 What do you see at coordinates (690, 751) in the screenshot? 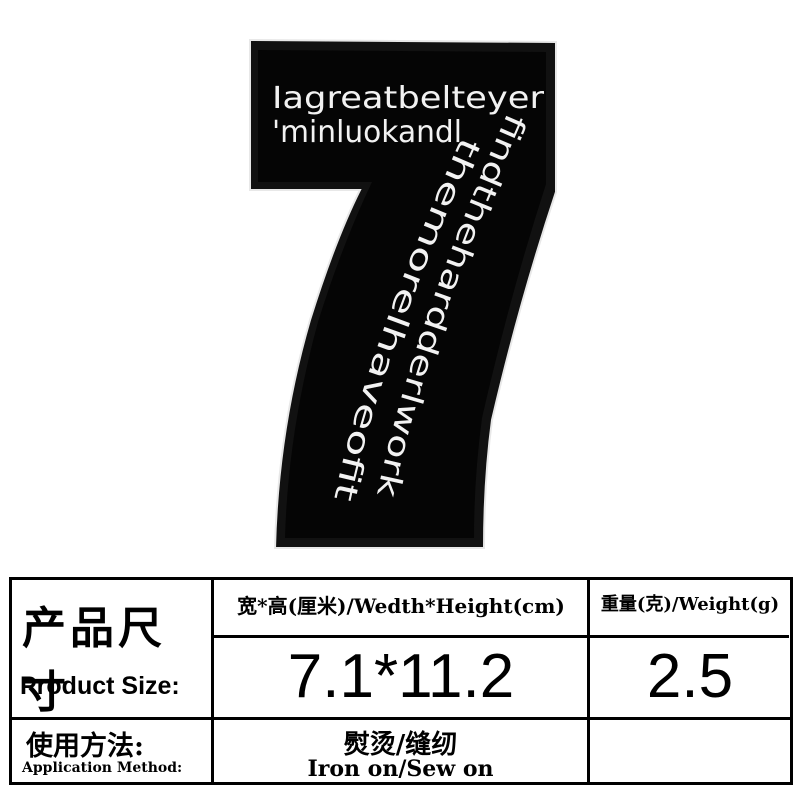
I see `empty-cell` at bounding box center [690, 751].